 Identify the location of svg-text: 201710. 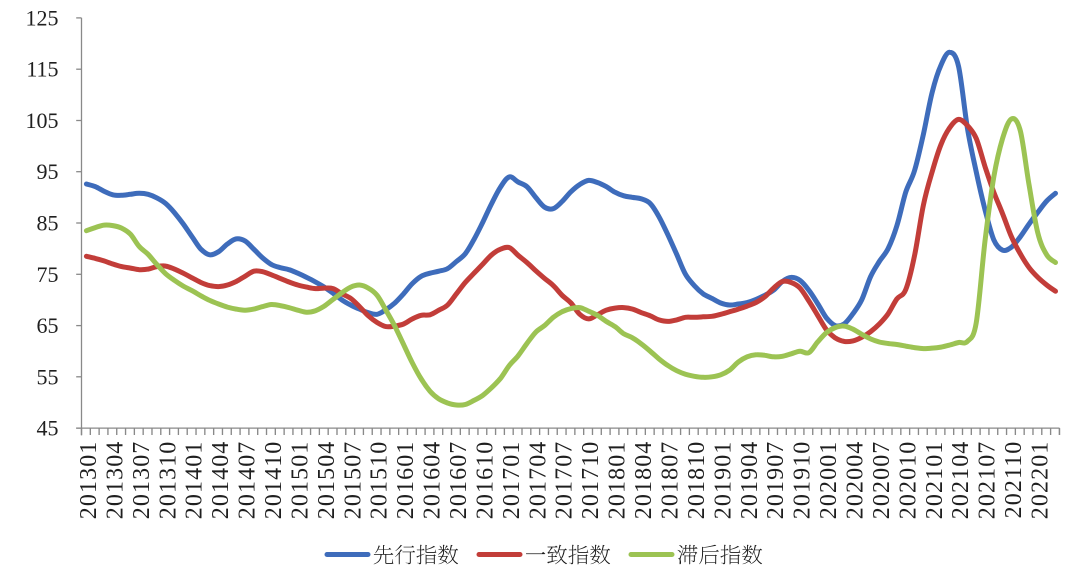
(591, 480).